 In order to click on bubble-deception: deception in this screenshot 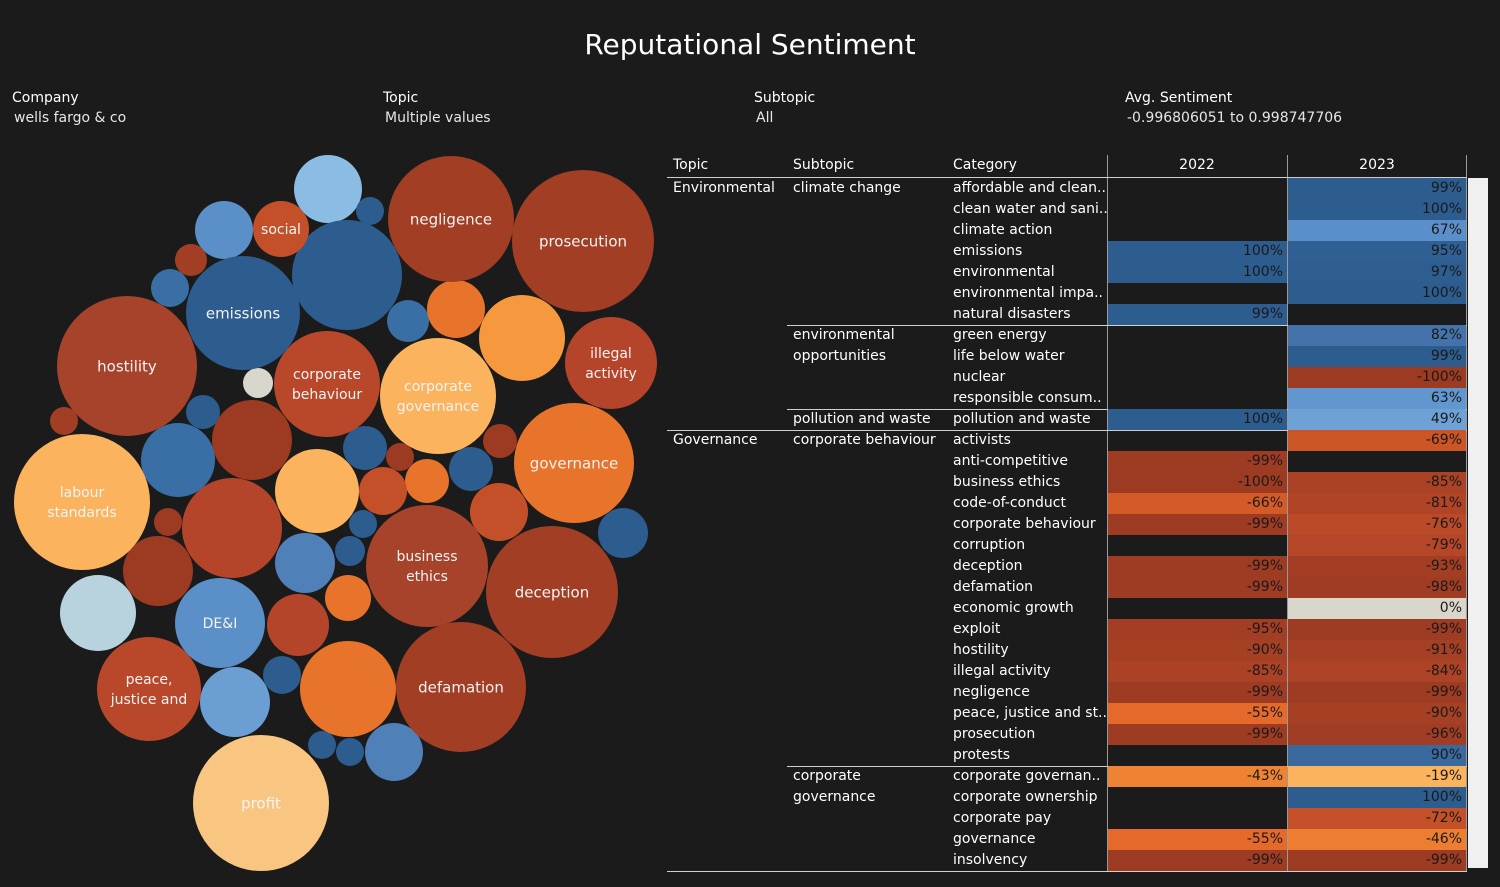, I will do `click(552, 592)`.